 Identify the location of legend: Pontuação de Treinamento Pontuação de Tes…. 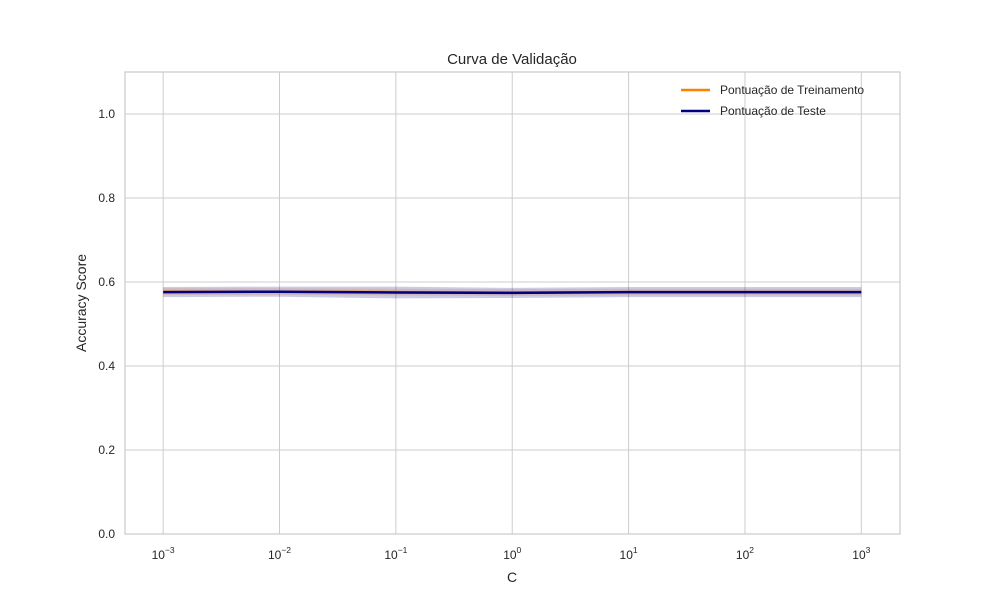
(772, 100).